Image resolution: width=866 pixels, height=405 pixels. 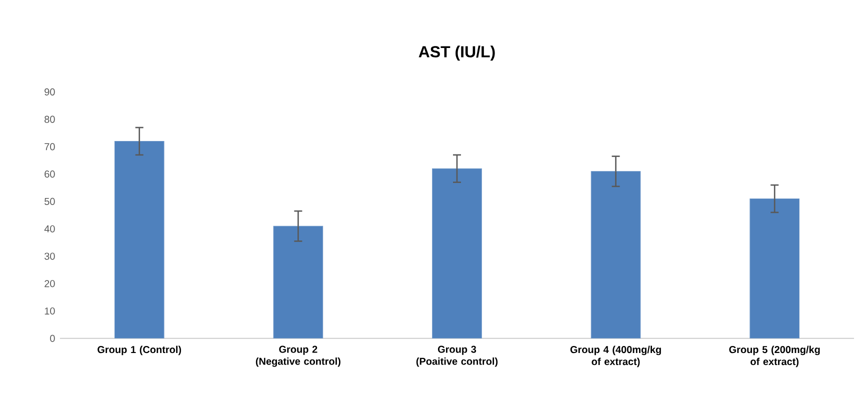 I want to click on y-tick-label: 80, so click(x=49, y=119).